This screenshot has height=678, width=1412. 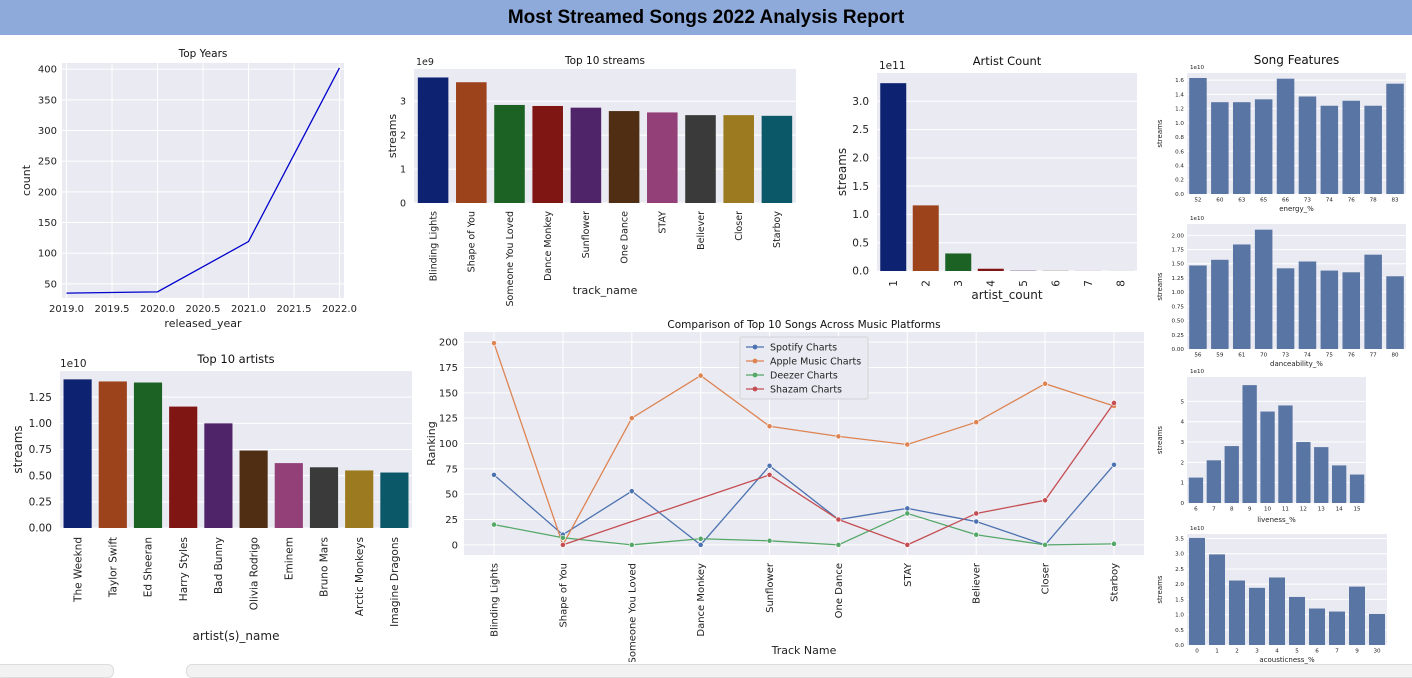 What do you see at coordinates (1179, 152) in the screenshot?
I see `y-tick-label: 0.6` at bounding box center [1179, 152].